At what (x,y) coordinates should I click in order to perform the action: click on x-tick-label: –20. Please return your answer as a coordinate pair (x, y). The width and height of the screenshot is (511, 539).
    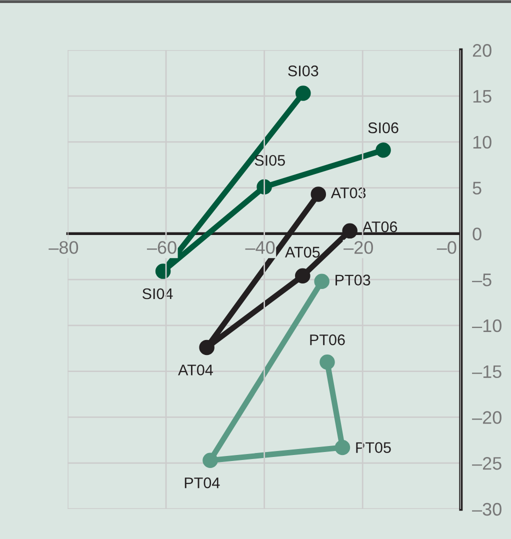
    Looking at the image, I should click on (358, 247).